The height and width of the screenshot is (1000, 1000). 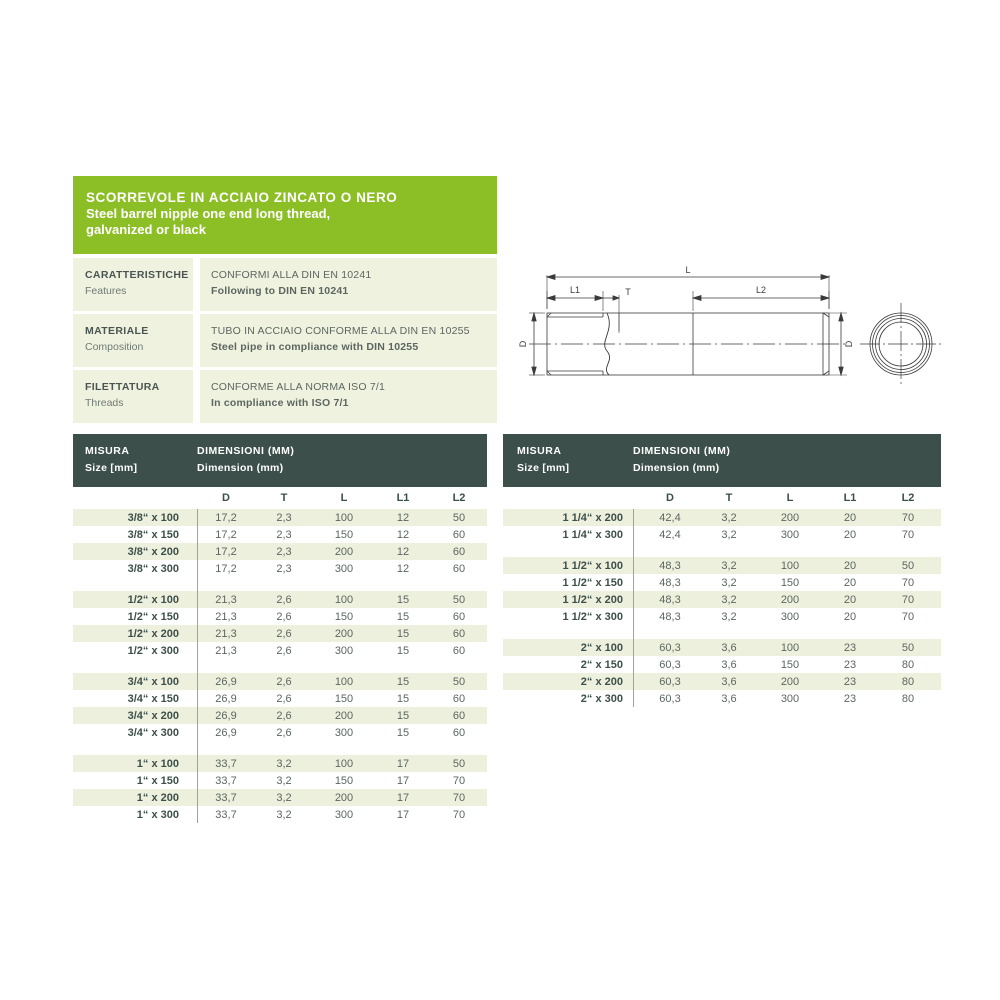 What do you see at coordinates (592, 582) in the screenshot?
I see `cell-size: 1 1/2“ x 150` at bounding box center [592, 582].